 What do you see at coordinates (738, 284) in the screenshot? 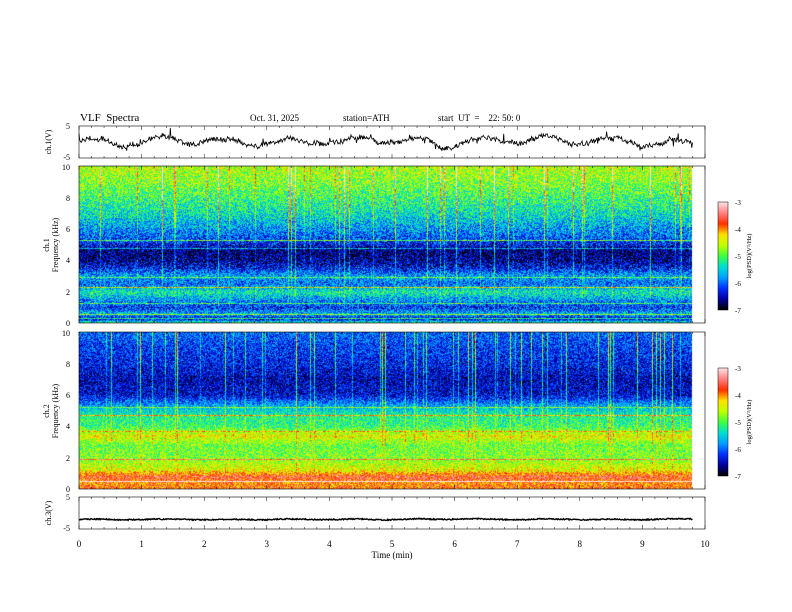
I see `cb1-tick-m6: -6` at bounding box center [738, 284].